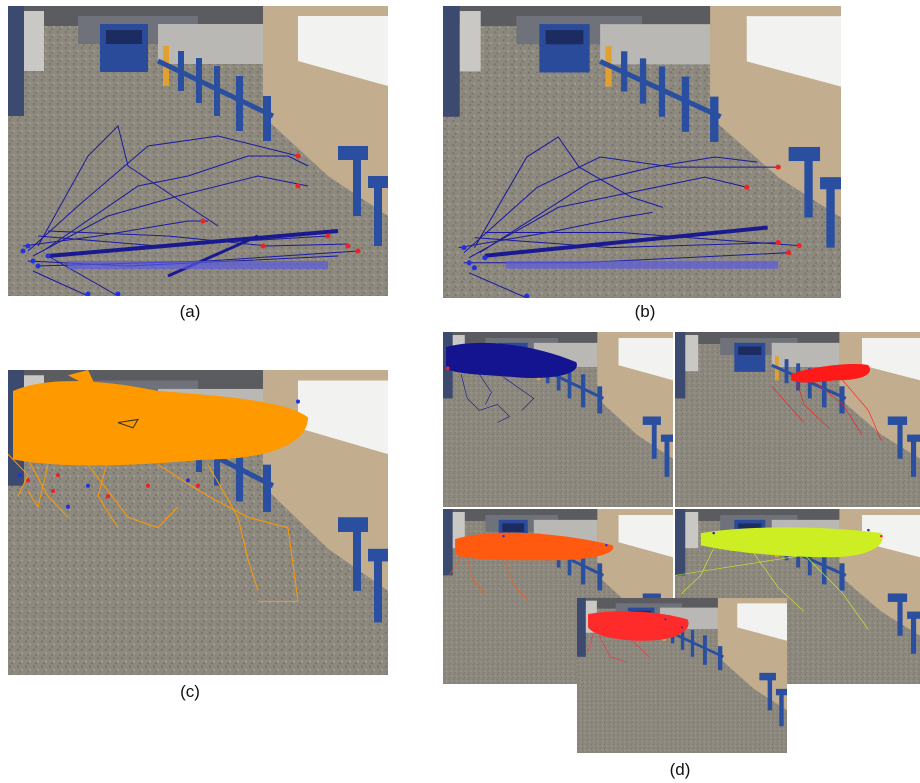 This screenshot has width=920, height=783. What do you see at coordinates (558, 596) in the screenshot?
I see `panel-d3-image` at bounding box center [558, 596].